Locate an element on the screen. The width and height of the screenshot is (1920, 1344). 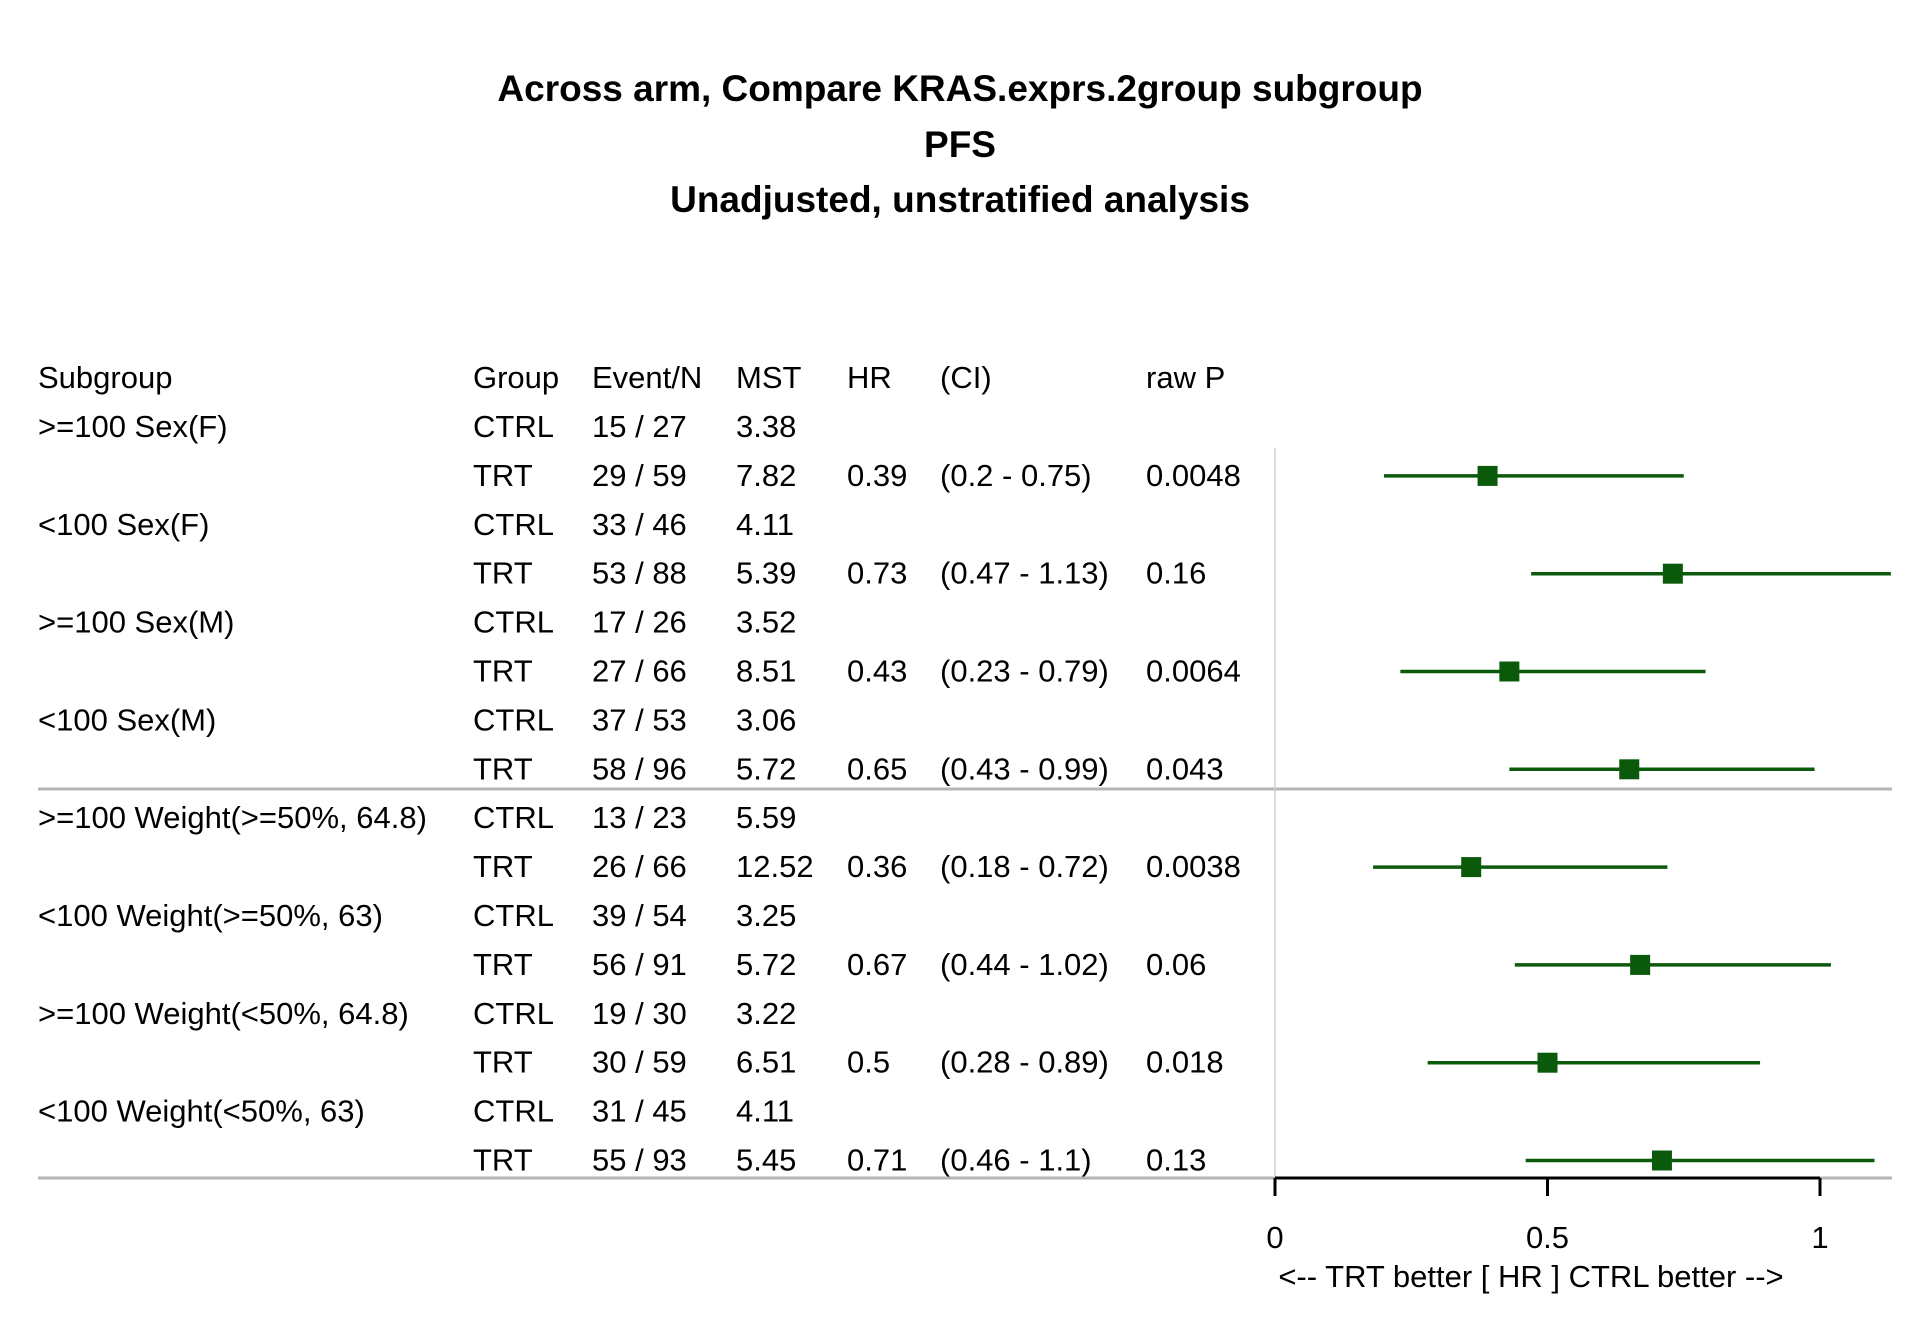
cell-mst: 12.52 is located at coordinates (775, 866).